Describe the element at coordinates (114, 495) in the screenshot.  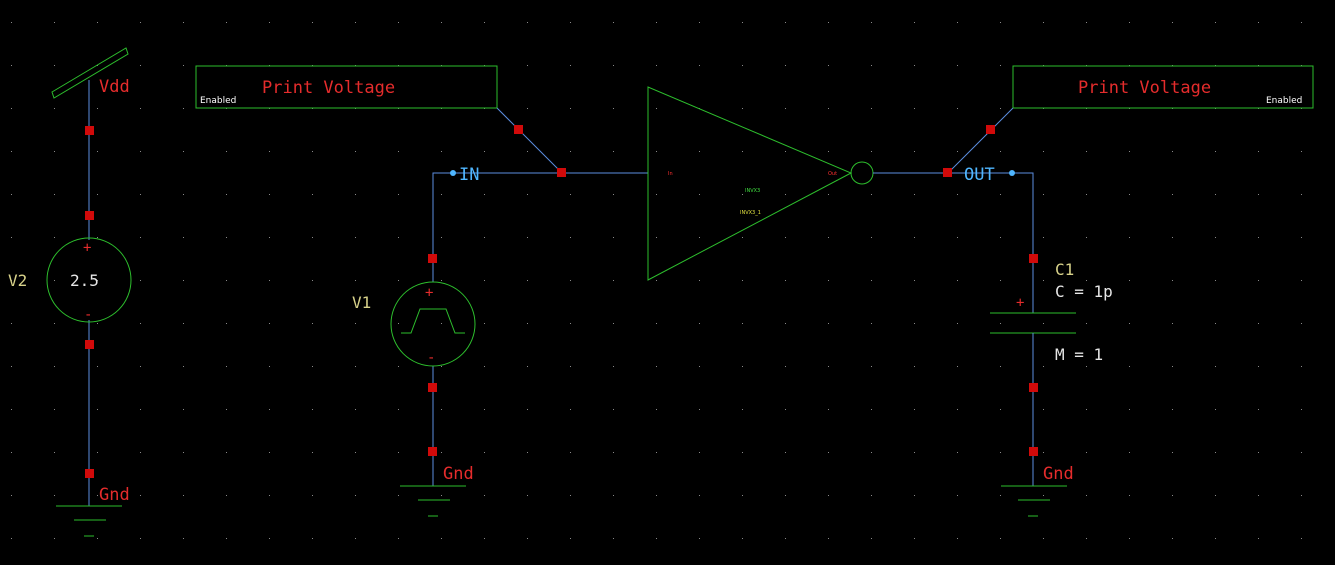
I see `gnd-left-label: Gnd` at that location.